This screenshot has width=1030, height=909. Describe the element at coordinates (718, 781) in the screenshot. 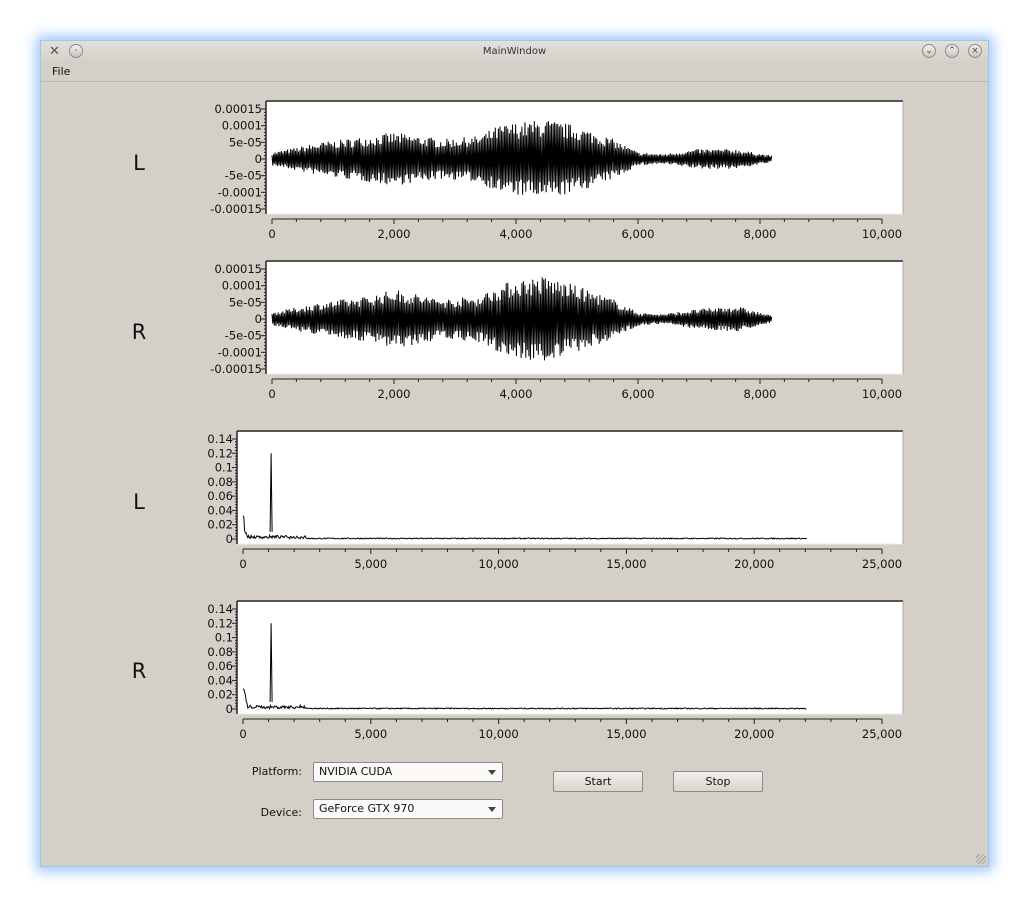

I see `stop-button: Stop` at that location.